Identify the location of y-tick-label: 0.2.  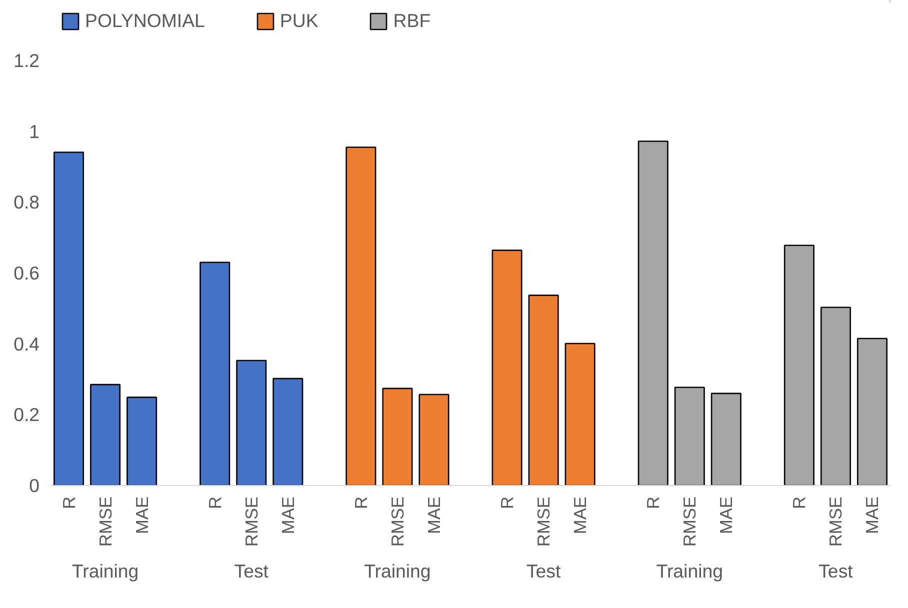
(27, 415).